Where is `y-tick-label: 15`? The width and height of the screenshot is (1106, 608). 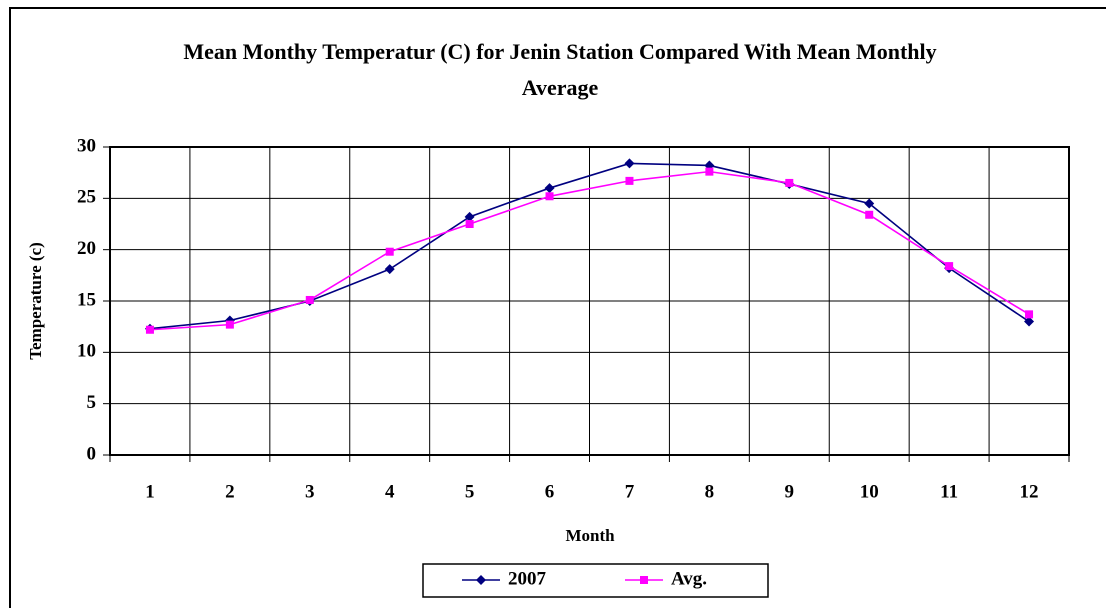 y-tick-label: 15 is located at coordinates (86, 299).